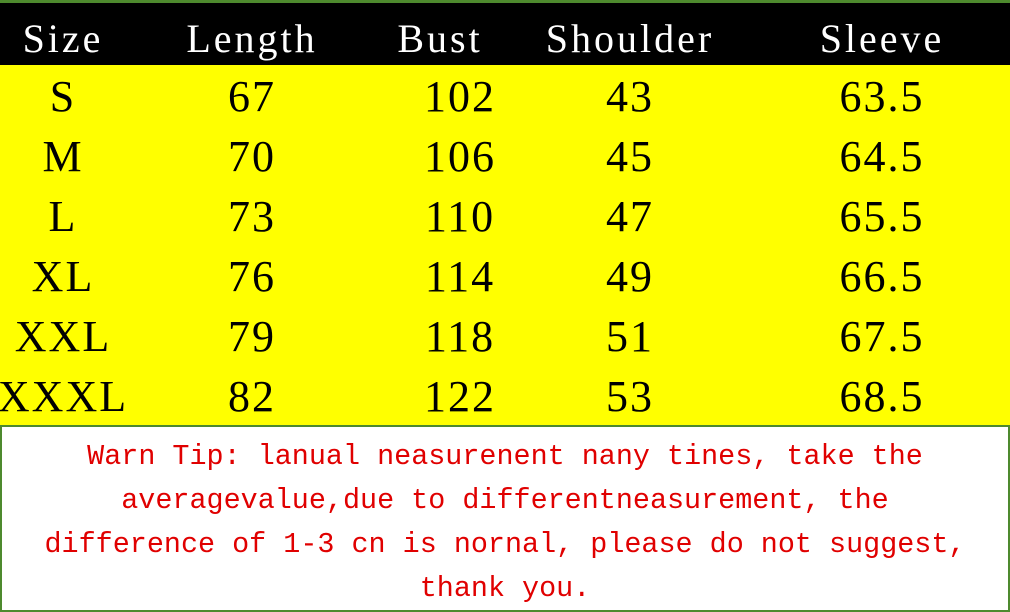  I want to click on cell-sleeve: 64.5, so click(882, 156).